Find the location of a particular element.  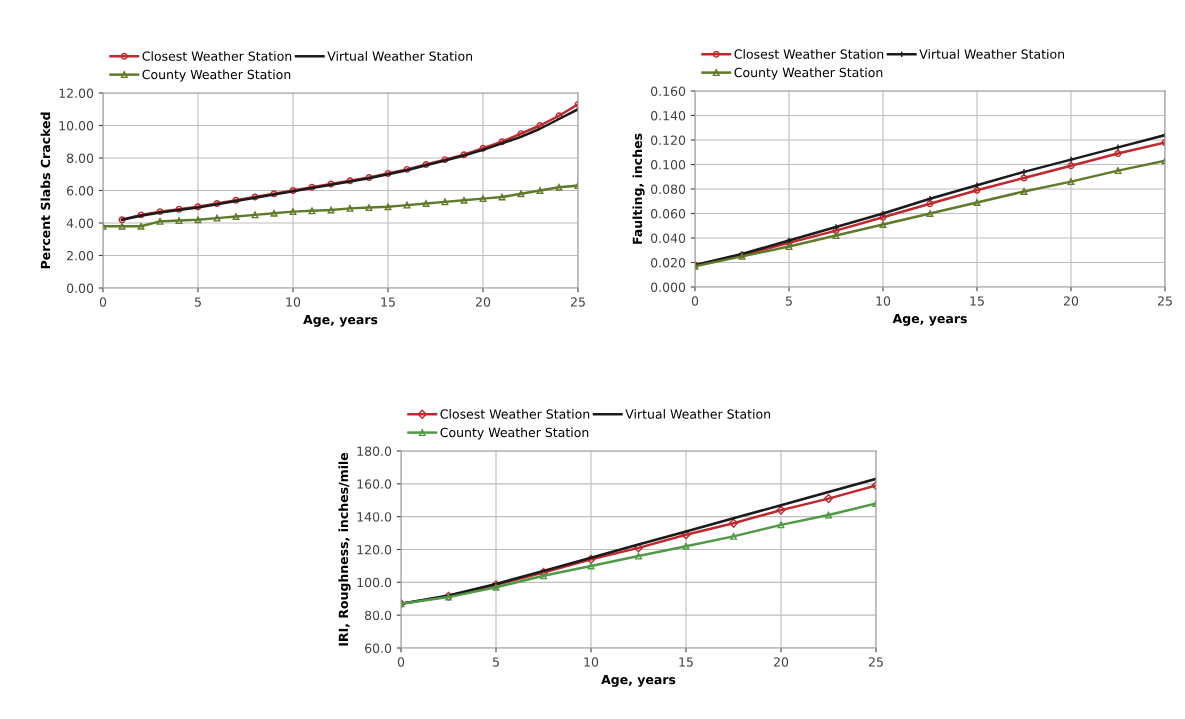

y-tick-label: 140.0 is located at coordinates (374, 517).